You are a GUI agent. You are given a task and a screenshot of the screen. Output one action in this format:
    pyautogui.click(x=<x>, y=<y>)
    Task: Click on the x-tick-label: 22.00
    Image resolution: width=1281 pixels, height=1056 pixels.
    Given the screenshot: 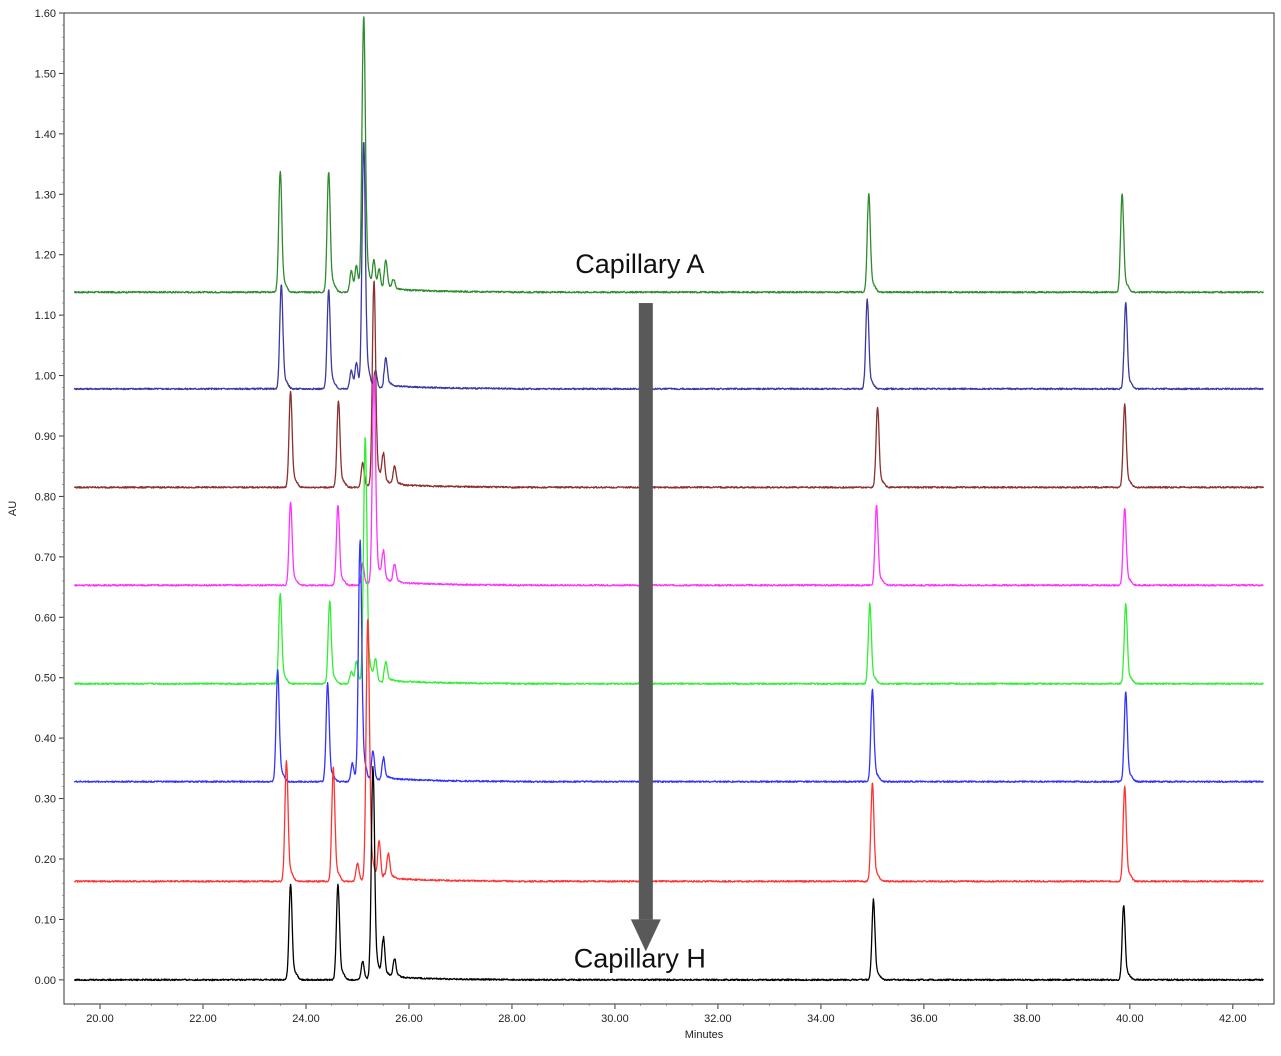 What is the action you would take?
    pyautogui.click(x=203, y=1019)
    